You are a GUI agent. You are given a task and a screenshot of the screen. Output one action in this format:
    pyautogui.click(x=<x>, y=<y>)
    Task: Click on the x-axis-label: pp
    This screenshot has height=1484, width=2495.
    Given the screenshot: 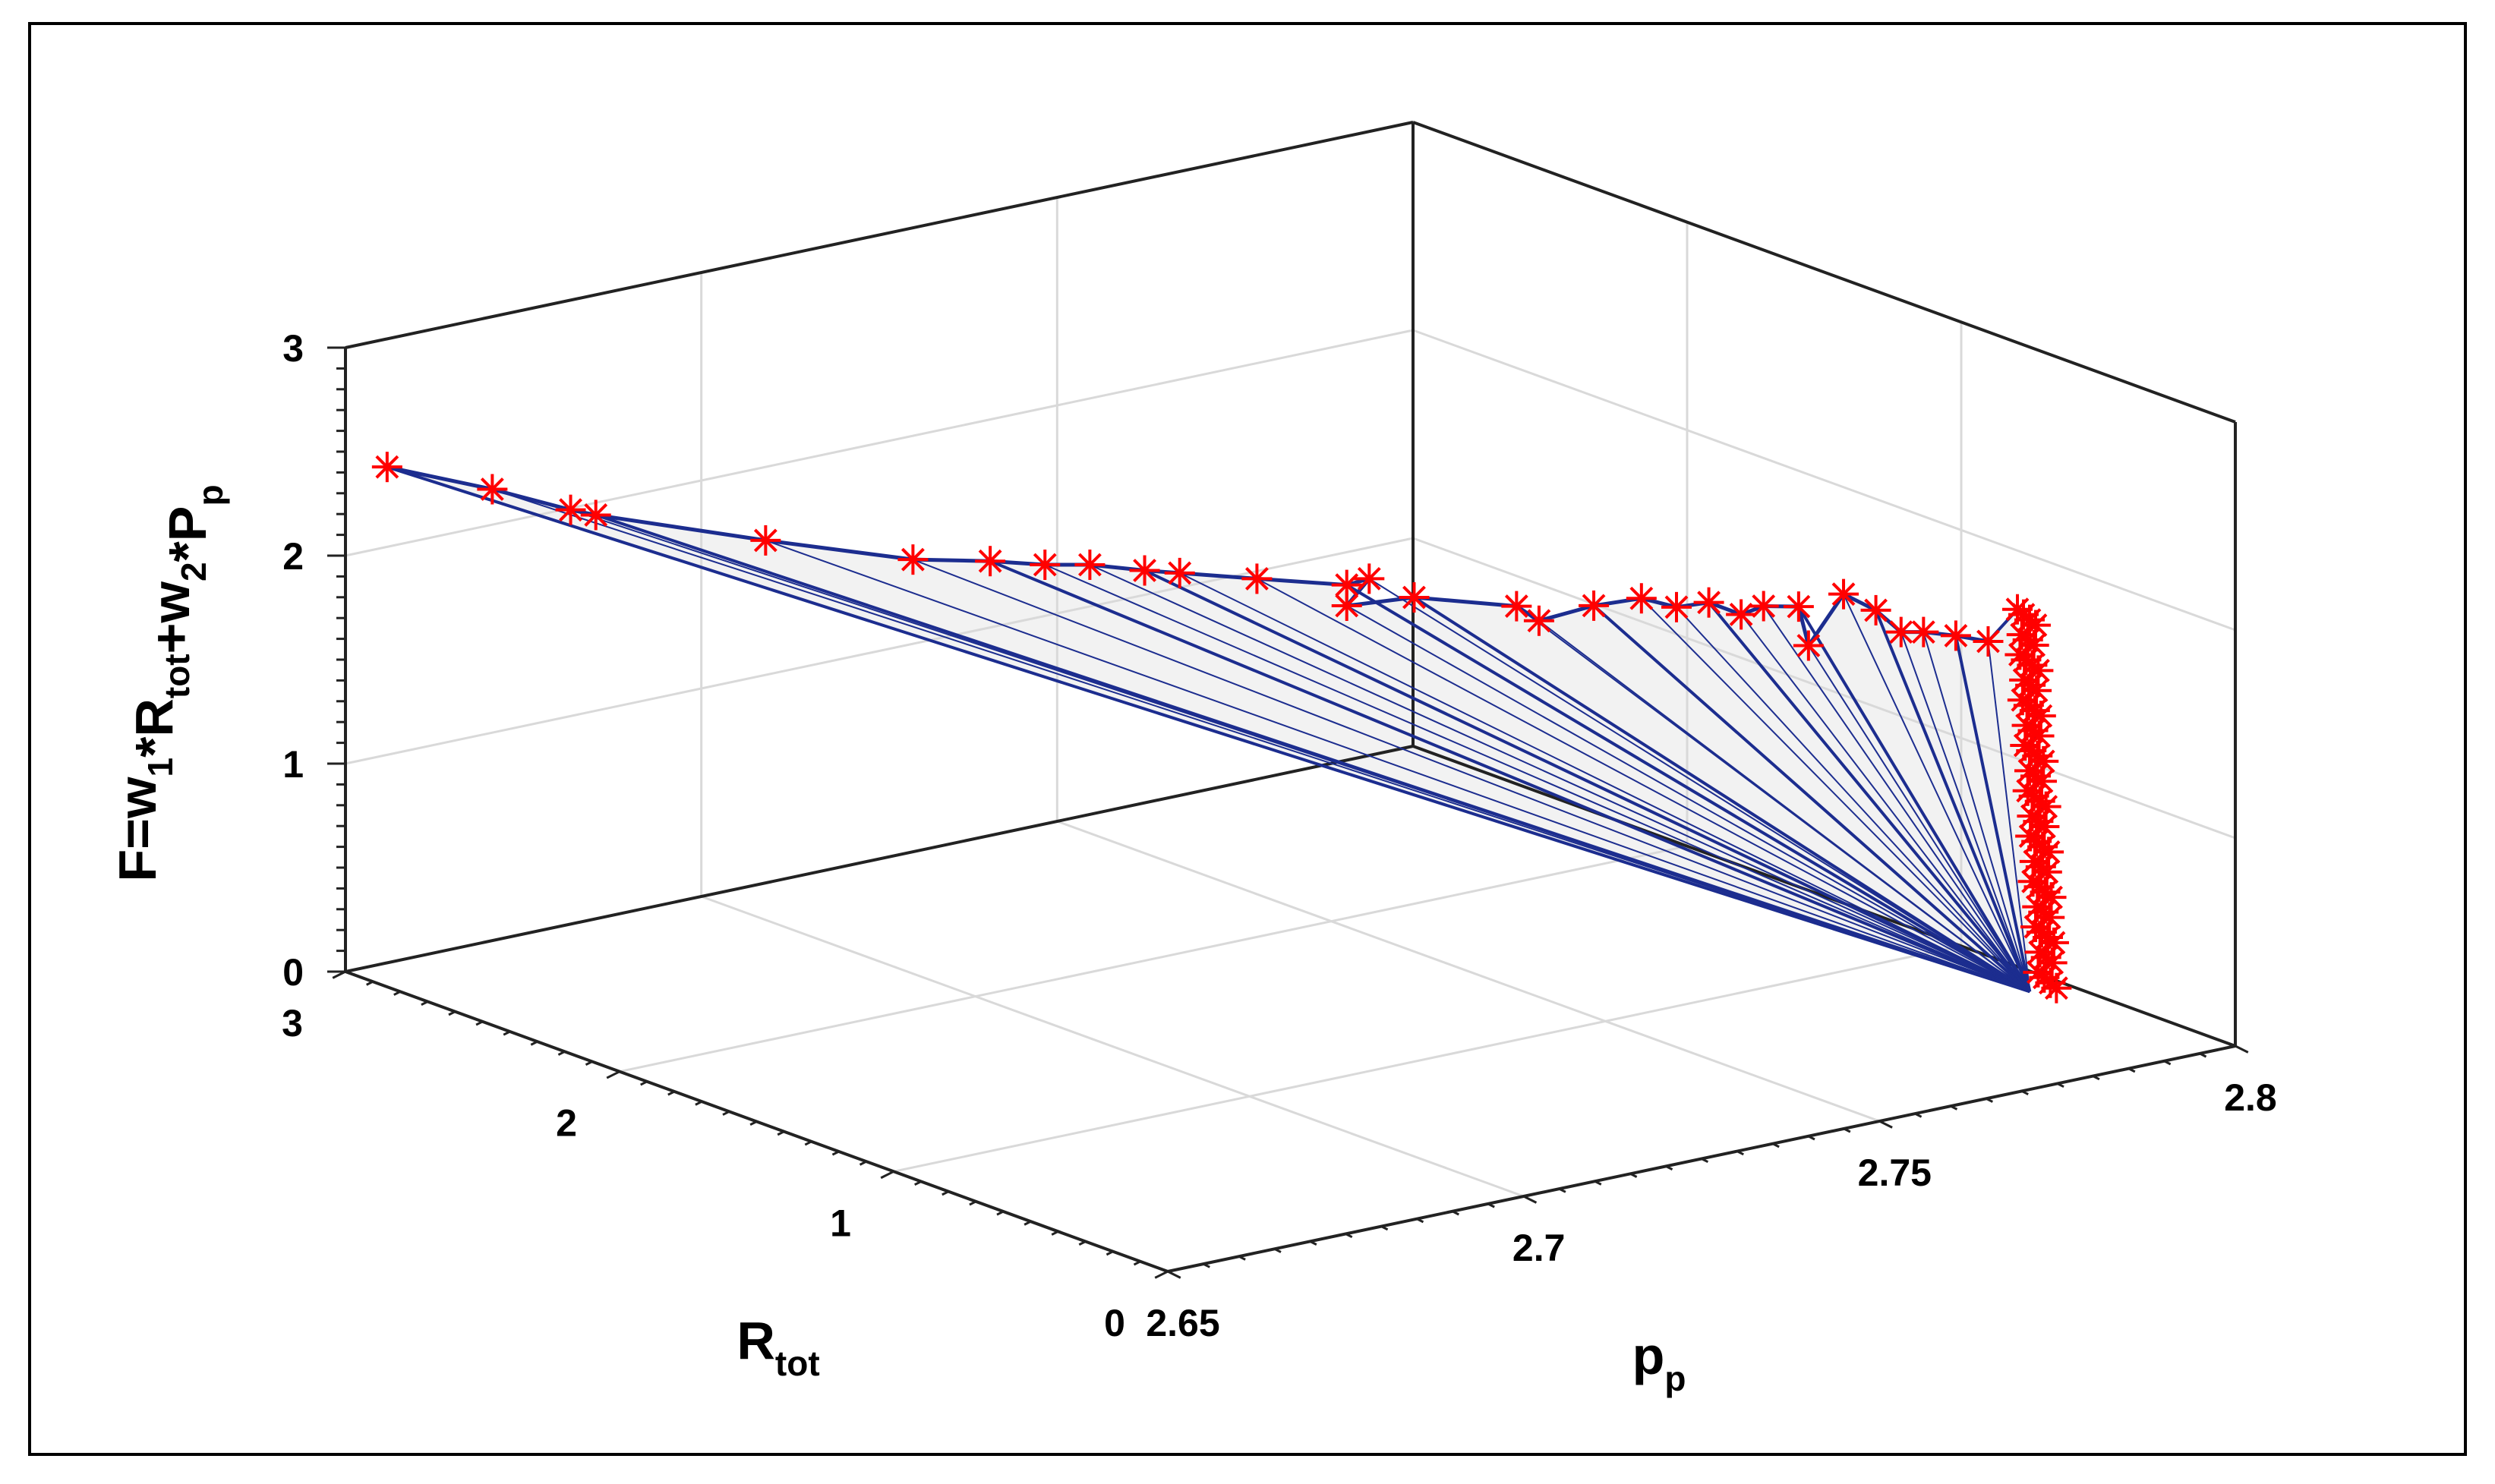 What is the action you would take?
    pyautogui.click(x=1659, y=1362)
    